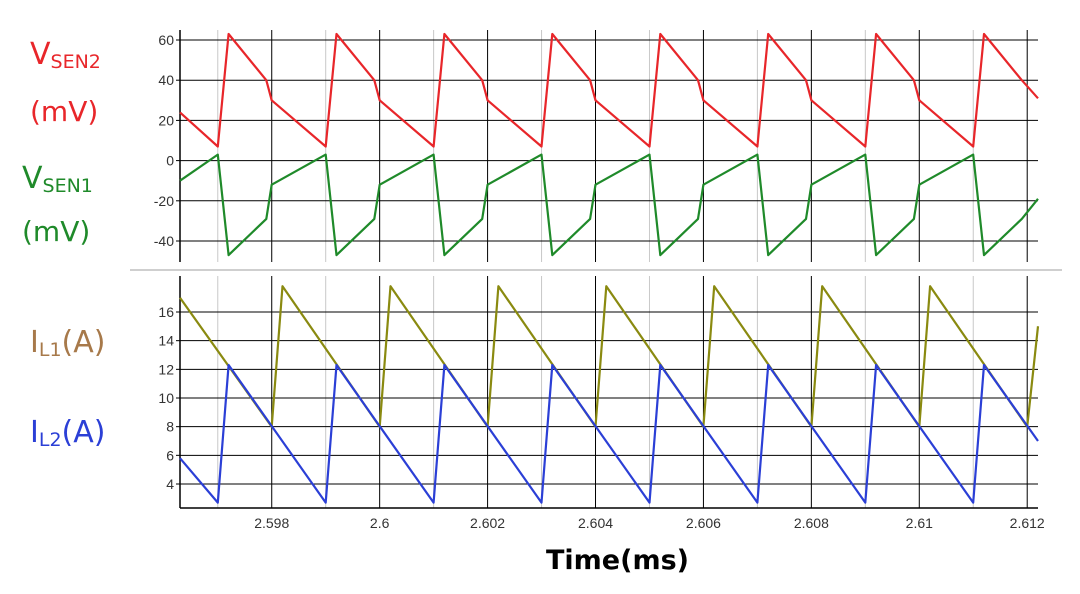 This screenshot has width=1080, height=594. Describe the element at coordinates (166, 120) in the screenshot. I see `y-tick-label: 20` at that location.